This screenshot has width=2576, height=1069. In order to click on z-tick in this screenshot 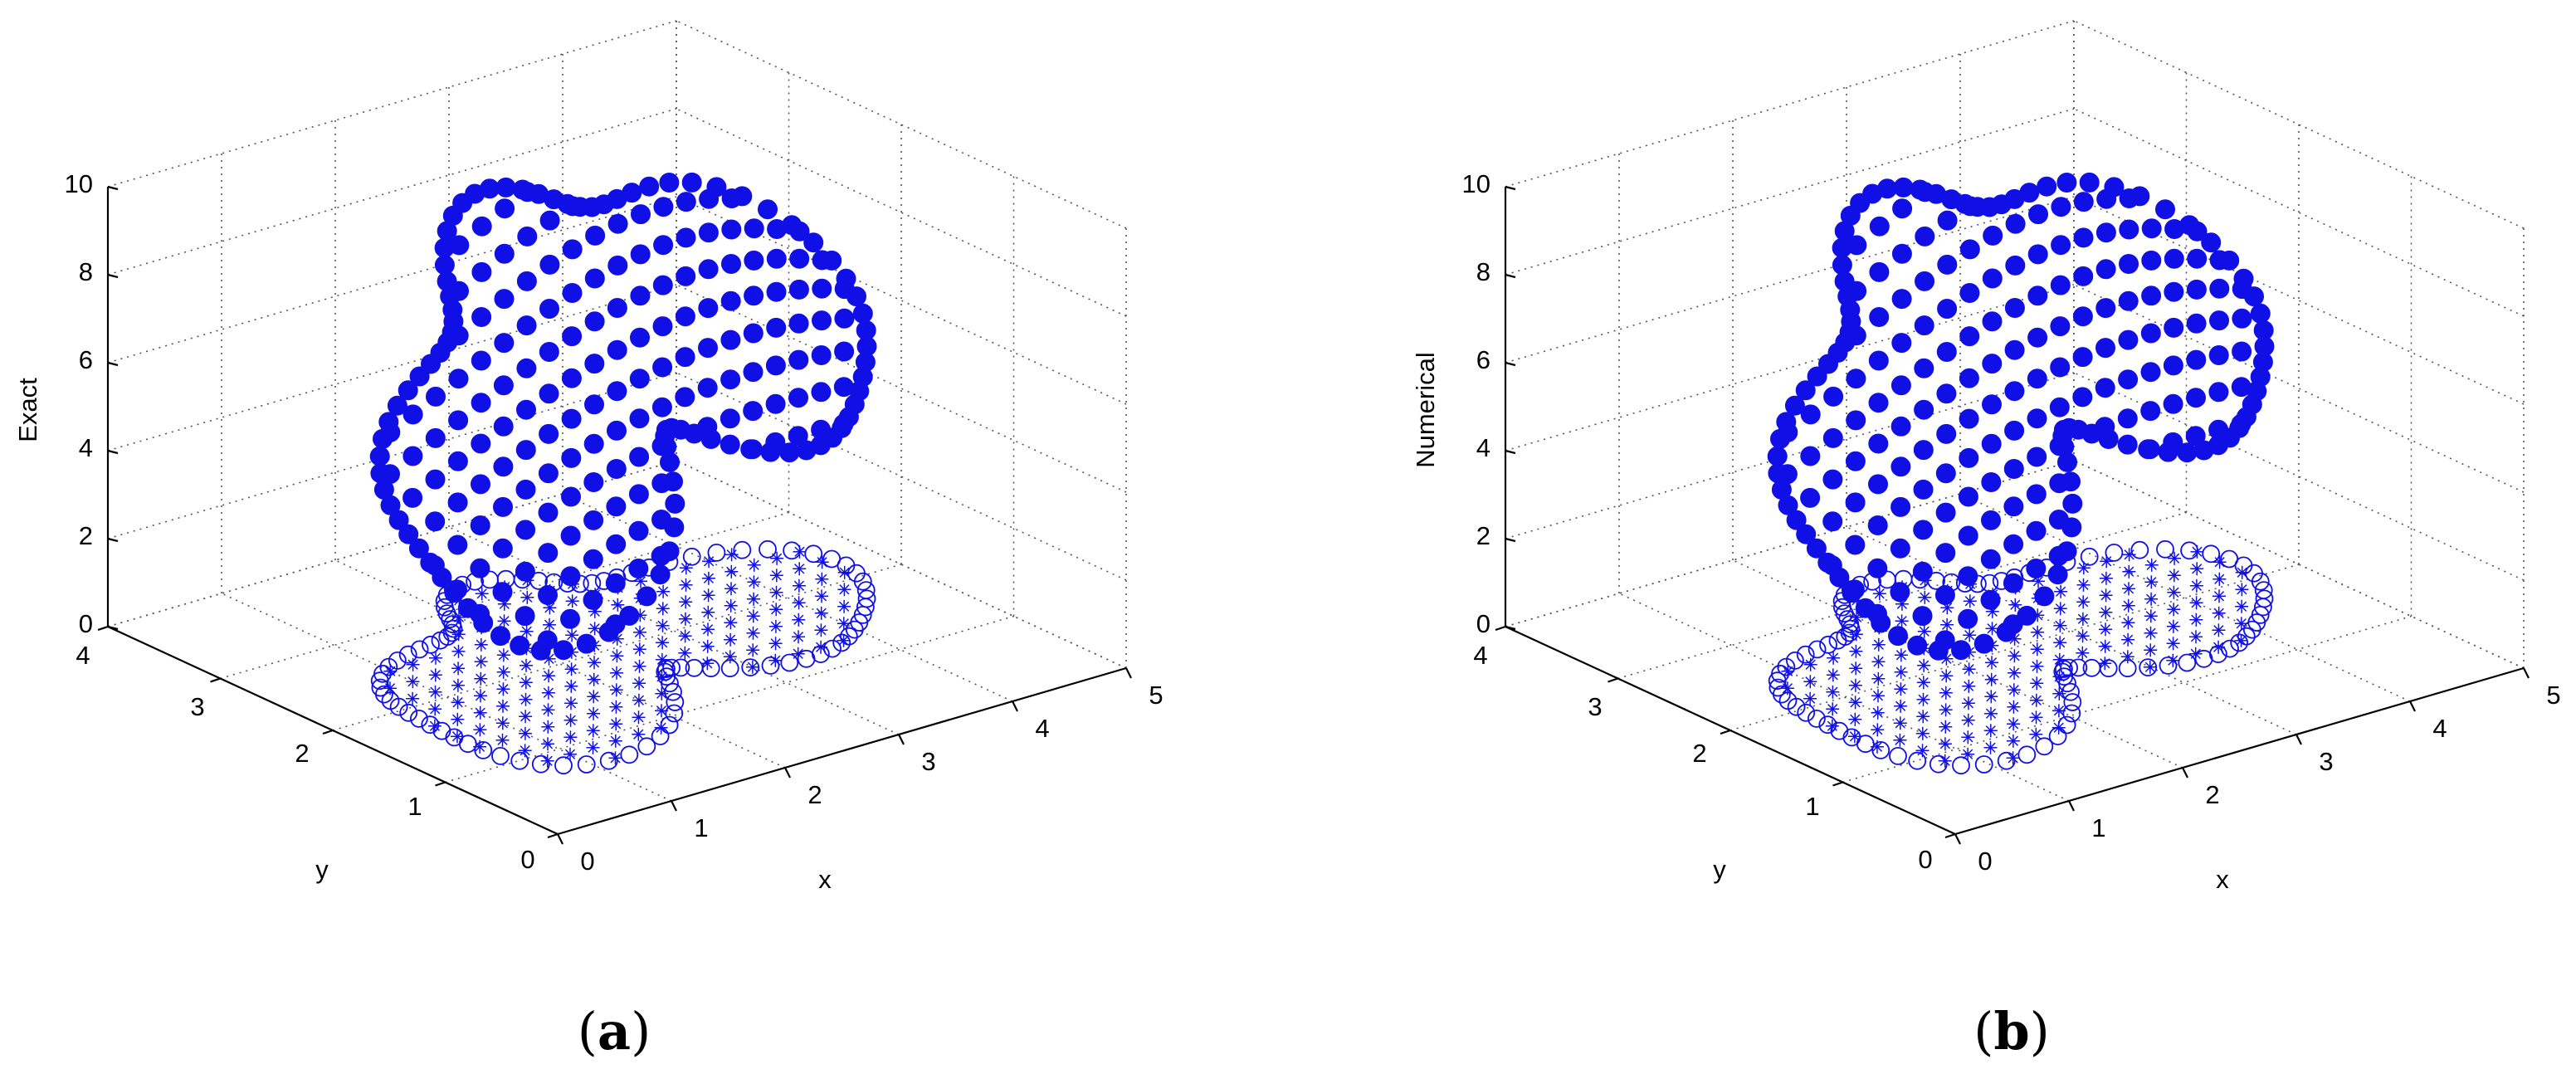, I will do `click(1510, 628)`.